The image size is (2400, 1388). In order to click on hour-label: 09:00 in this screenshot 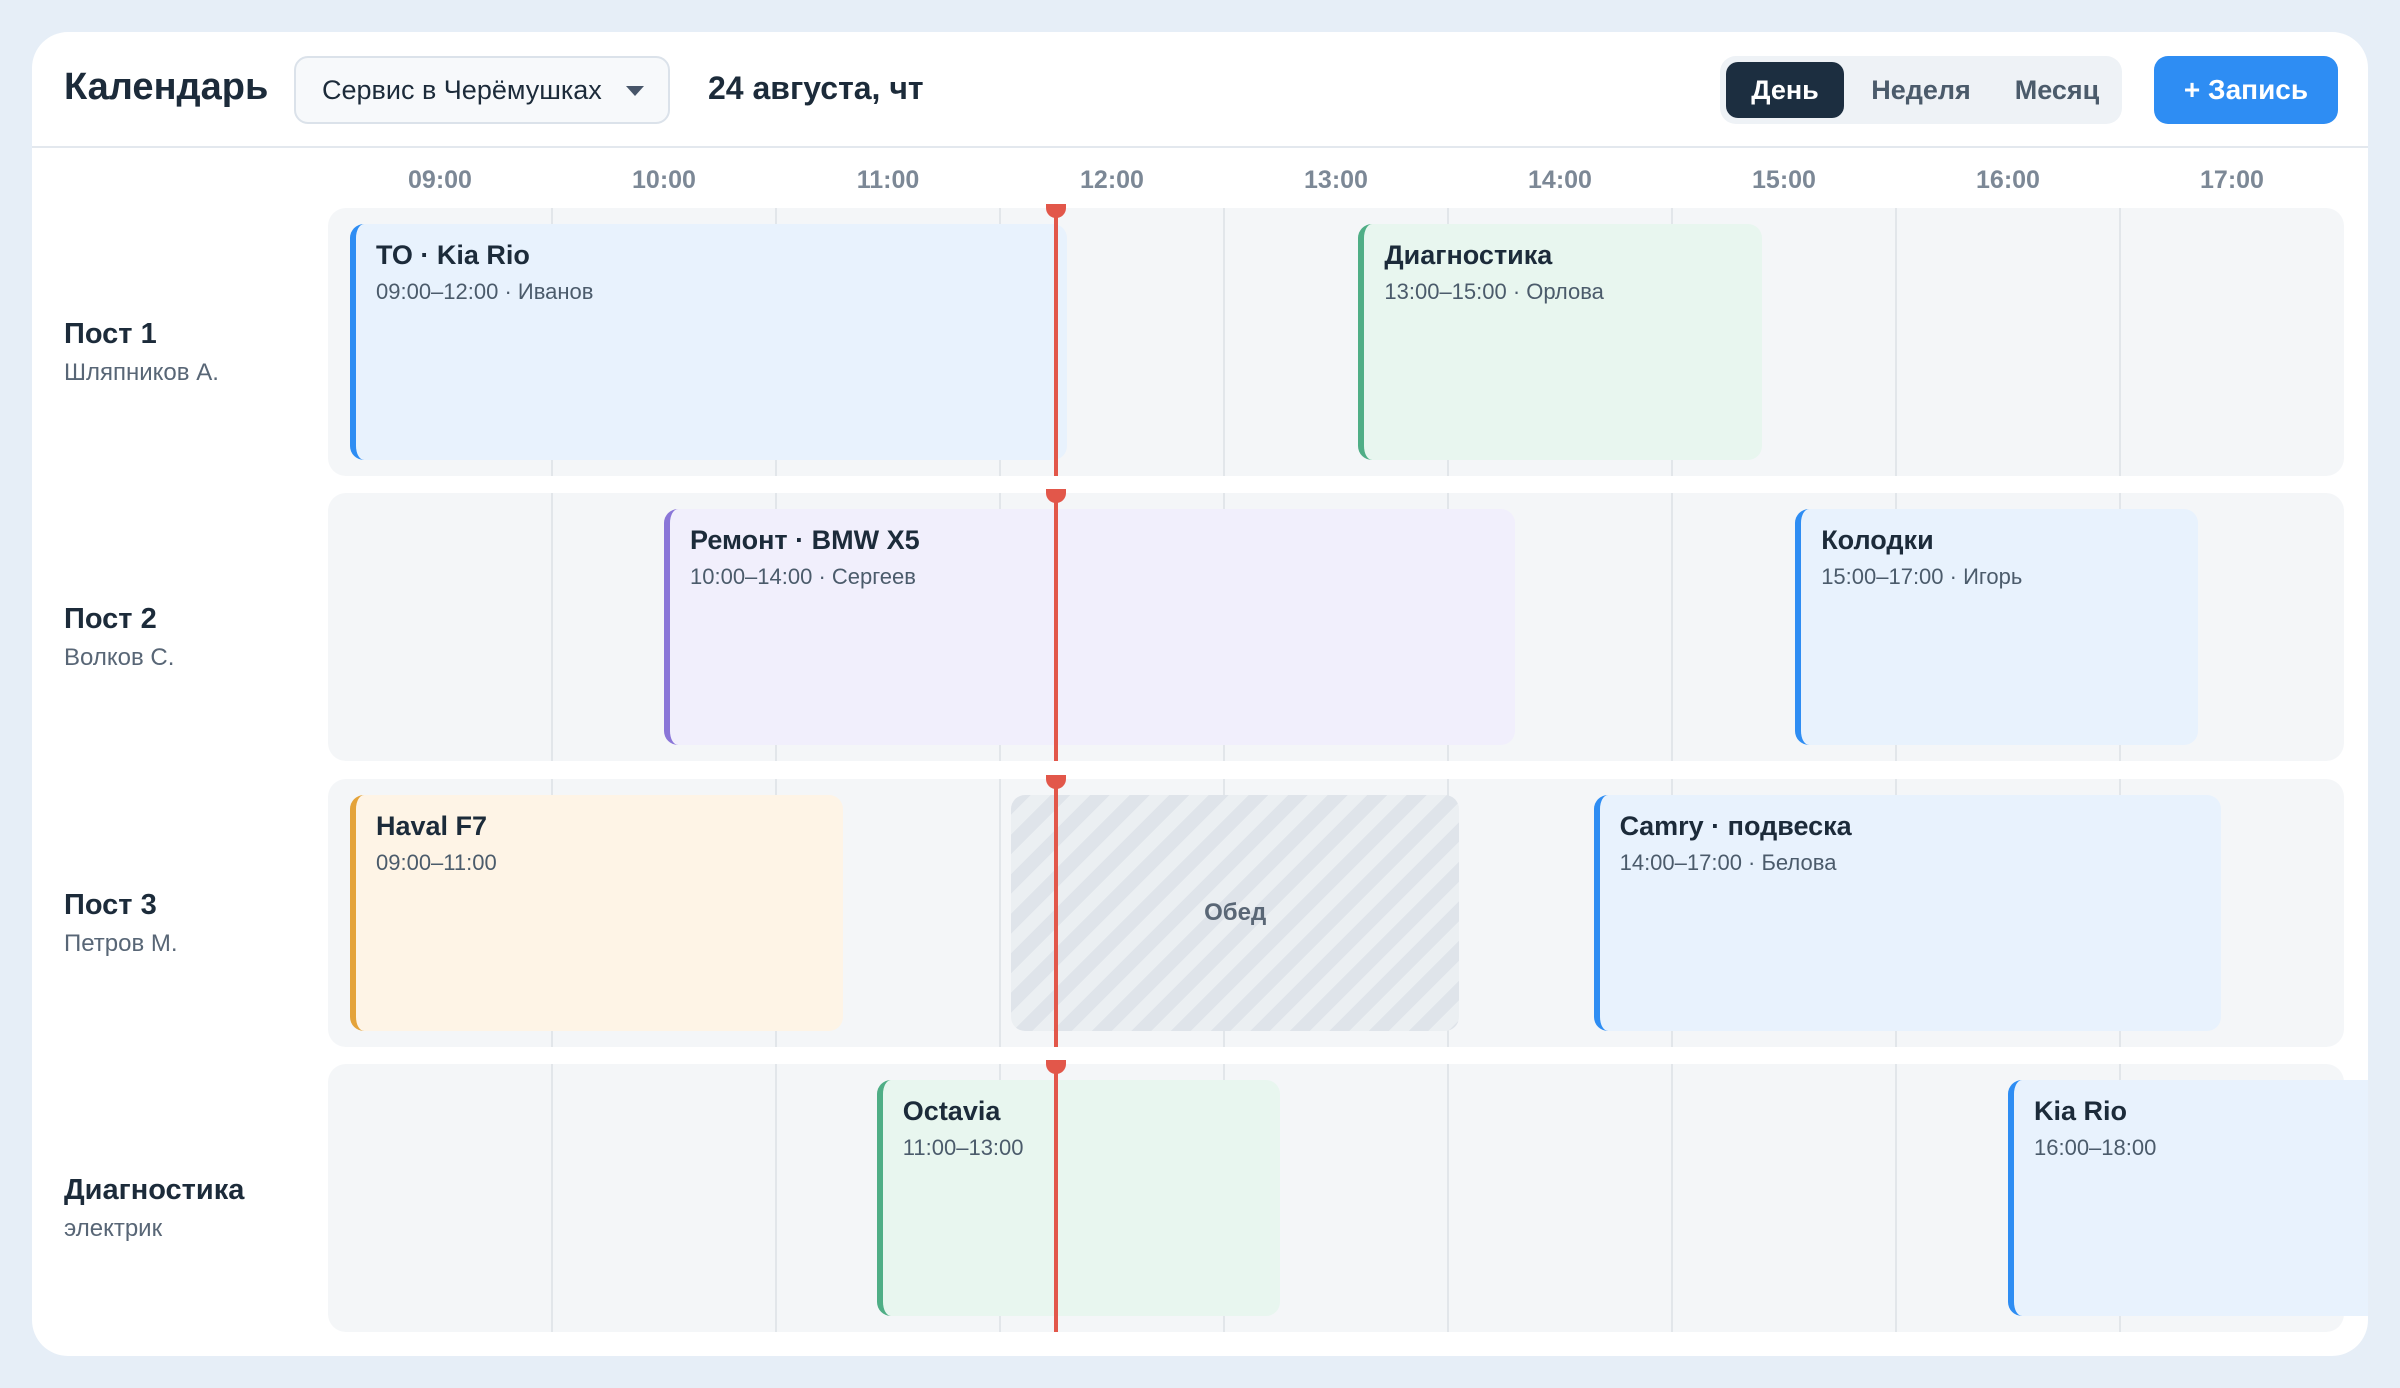, I will do `click(440, 180)`.